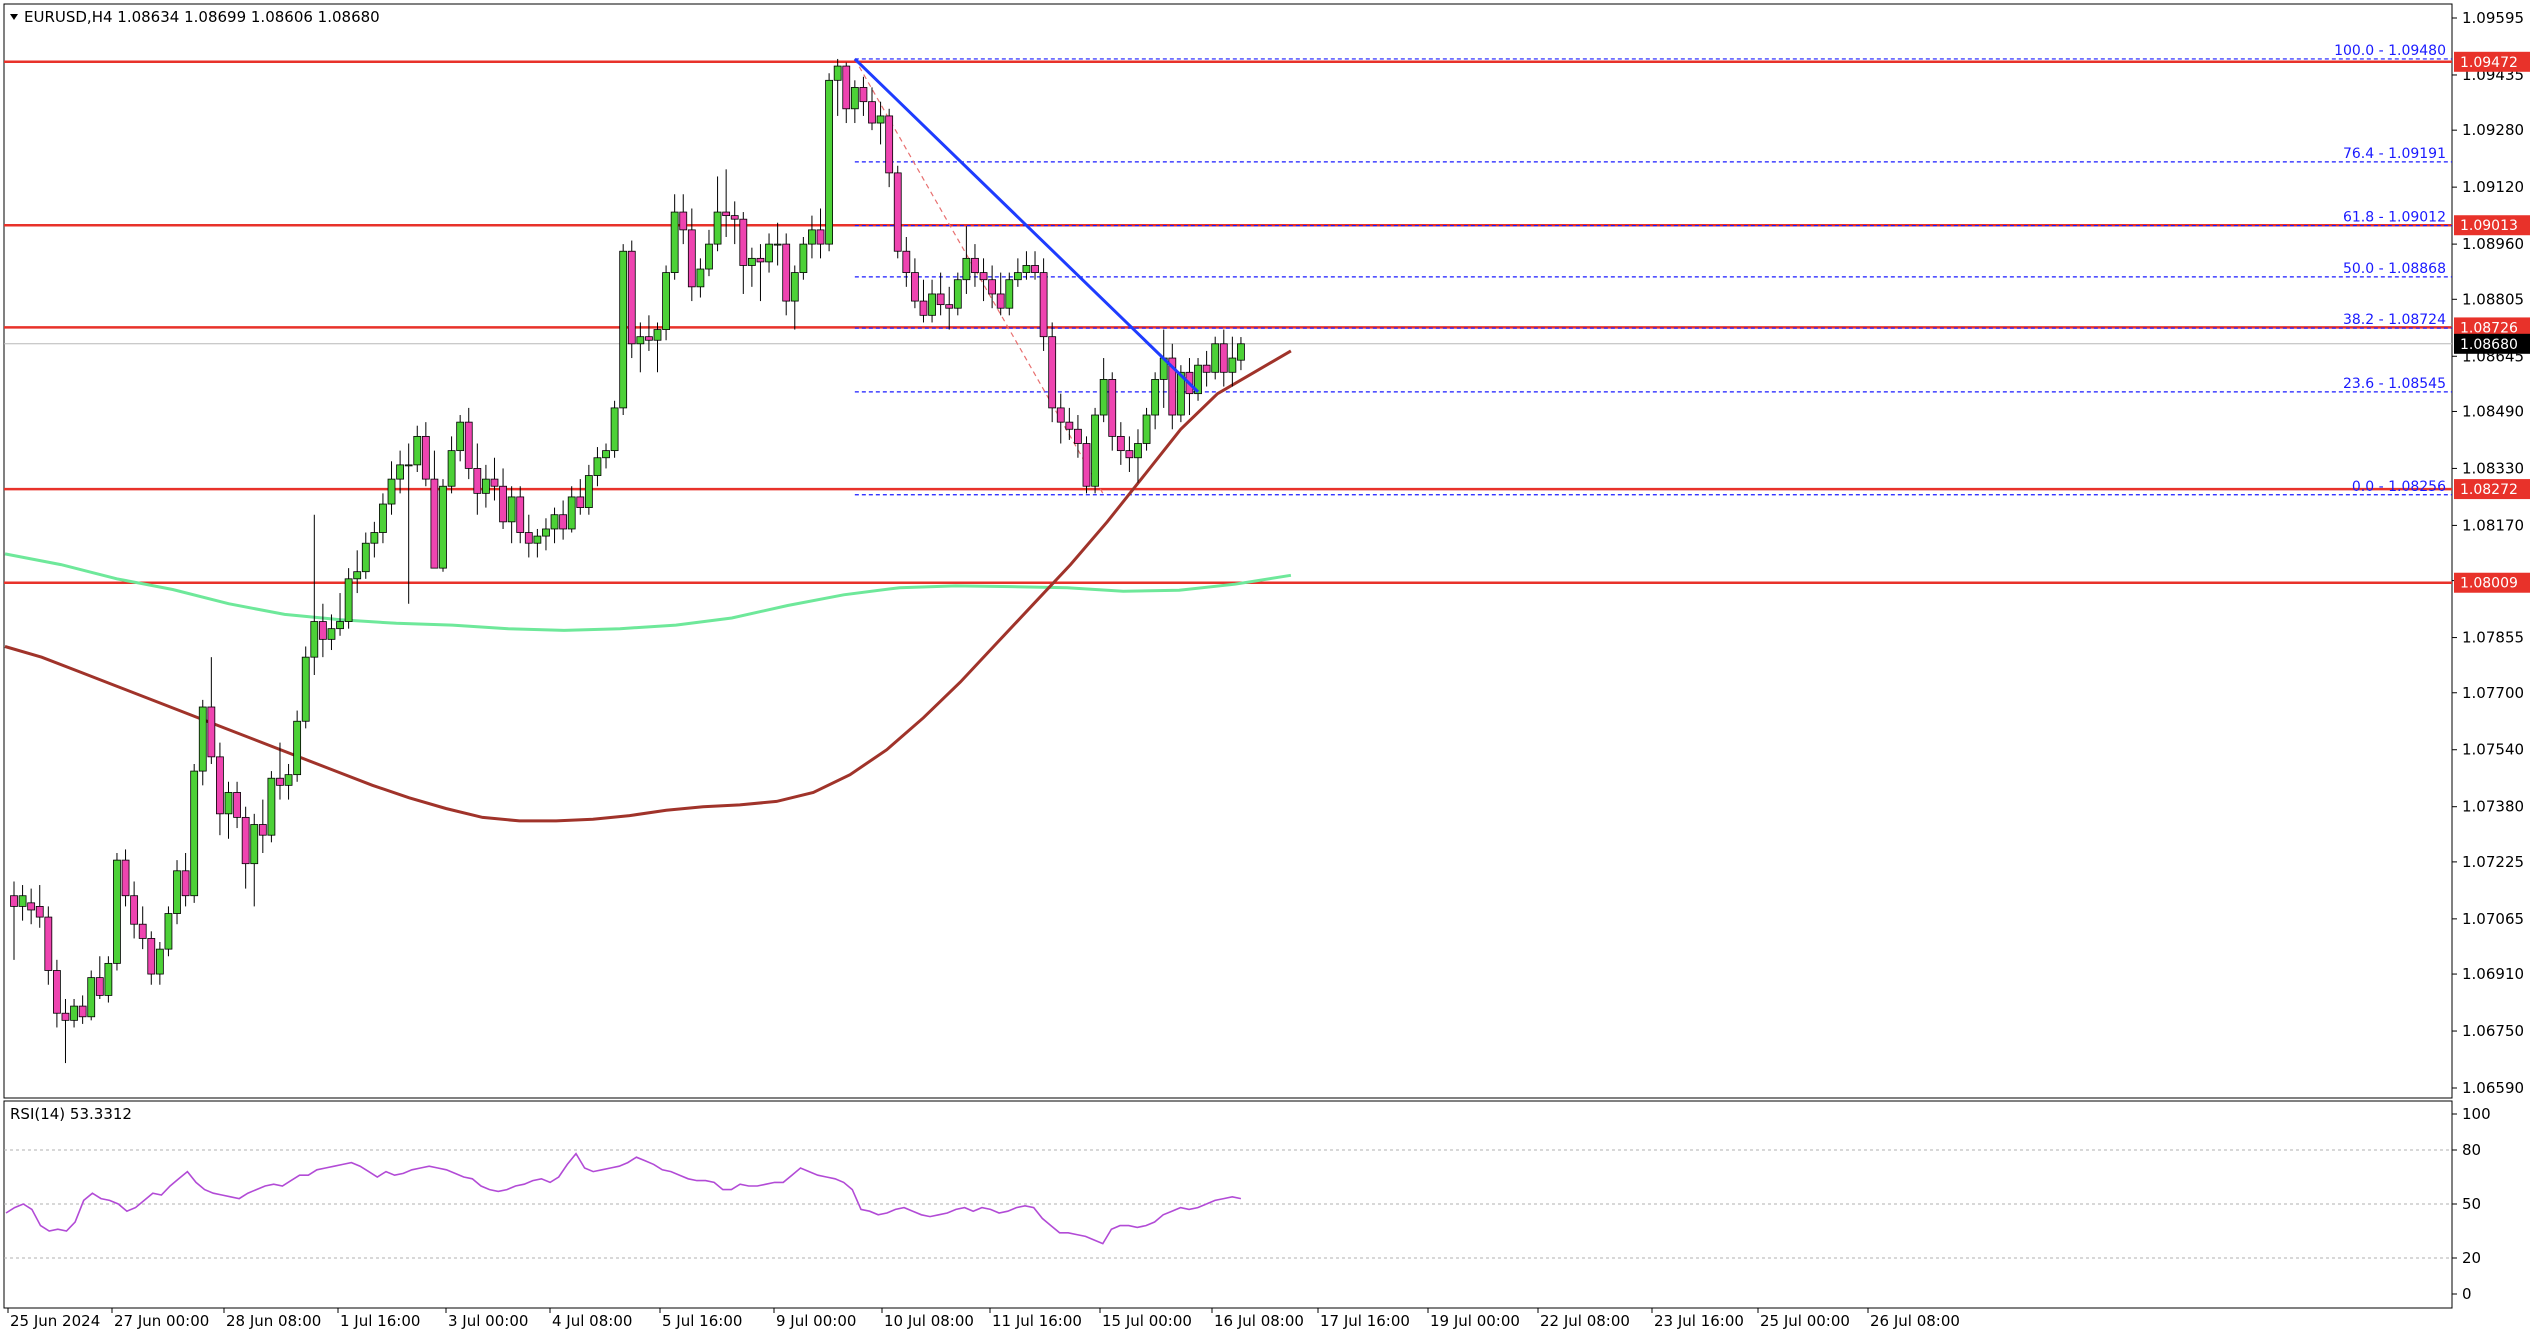 Image resolution: width=2532 pixels, height=1340 pixels. I want to click on fib-level-label: 0.0 - 1.08256, so click(2399, 487).